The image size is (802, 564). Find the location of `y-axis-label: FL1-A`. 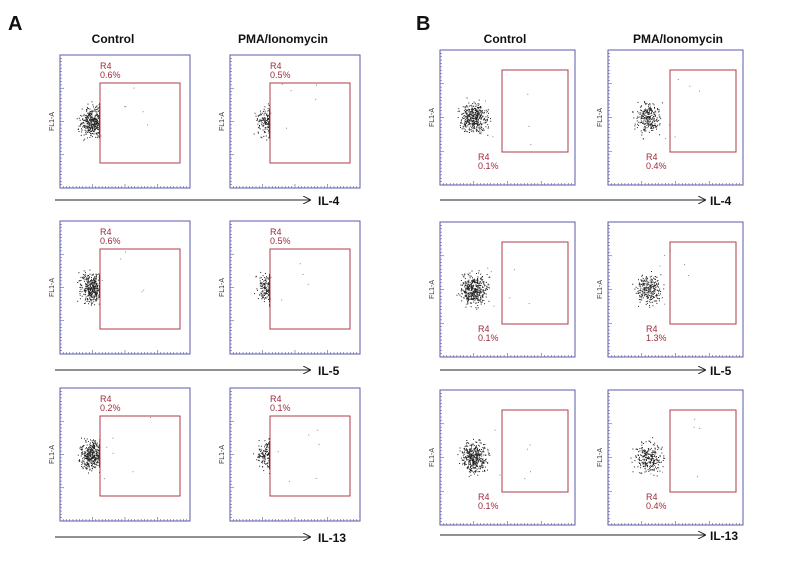

y-axis-label: FL1-A is located at coordinates (222, 287).